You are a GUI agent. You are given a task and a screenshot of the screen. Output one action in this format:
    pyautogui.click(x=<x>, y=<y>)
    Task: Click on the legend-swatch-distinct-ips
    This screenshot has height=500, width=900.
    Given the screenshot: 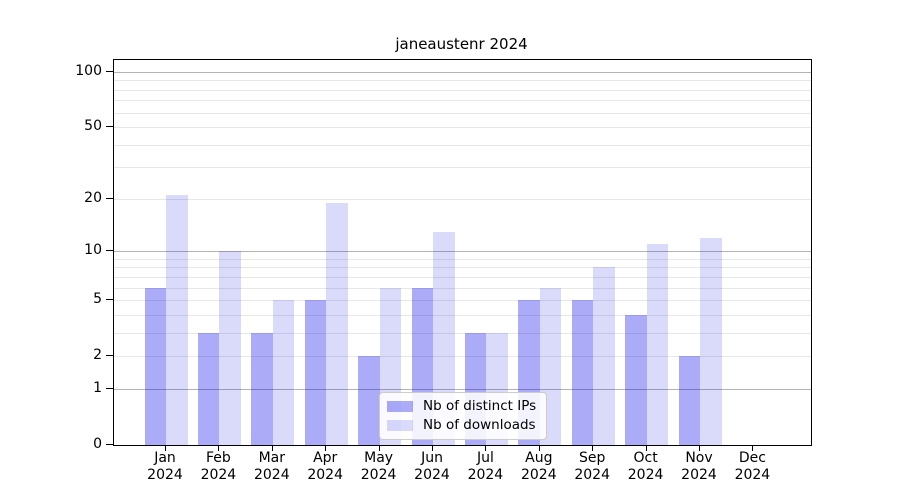 What is the action you would take?
    pyautogui.click(x=400, y=406)
    